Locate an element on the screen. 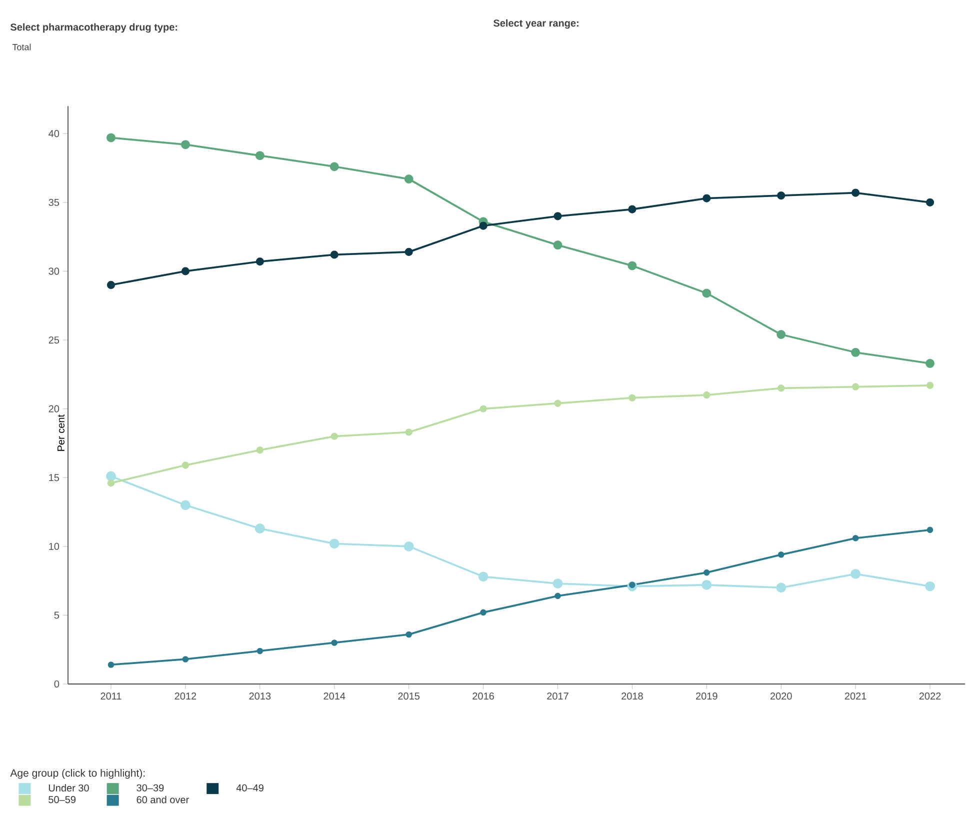  x-tick-label: 2019 is located at coordinates (707, 696).